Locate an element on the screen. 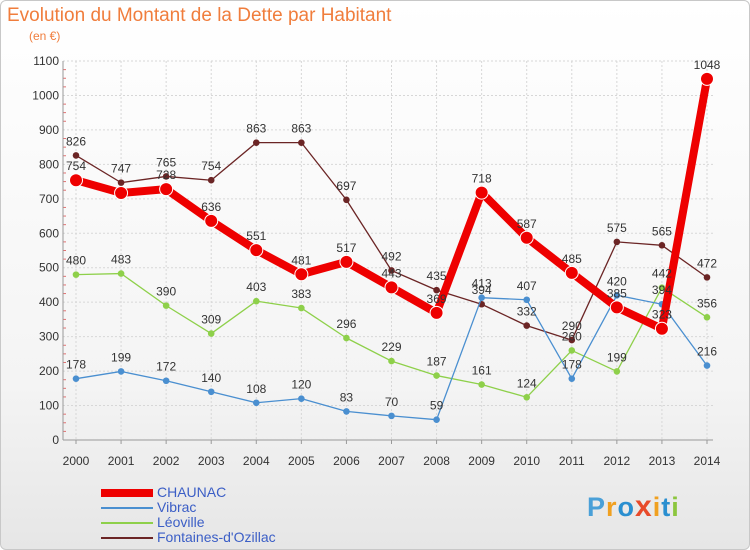  logo-letter: o is located at coordinates (626, 507).